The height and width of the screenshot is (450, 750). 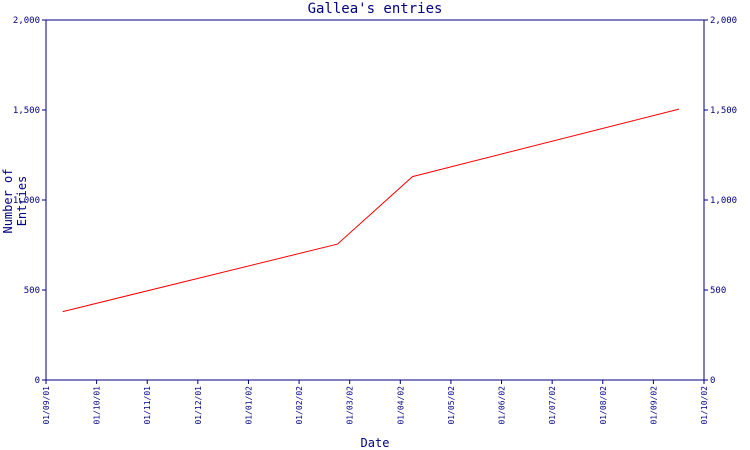 What do you see at coordinates (26, 201) in the screenshot?
I see `y-tick-label-left: 1,000` at bounding box center [26, 201].